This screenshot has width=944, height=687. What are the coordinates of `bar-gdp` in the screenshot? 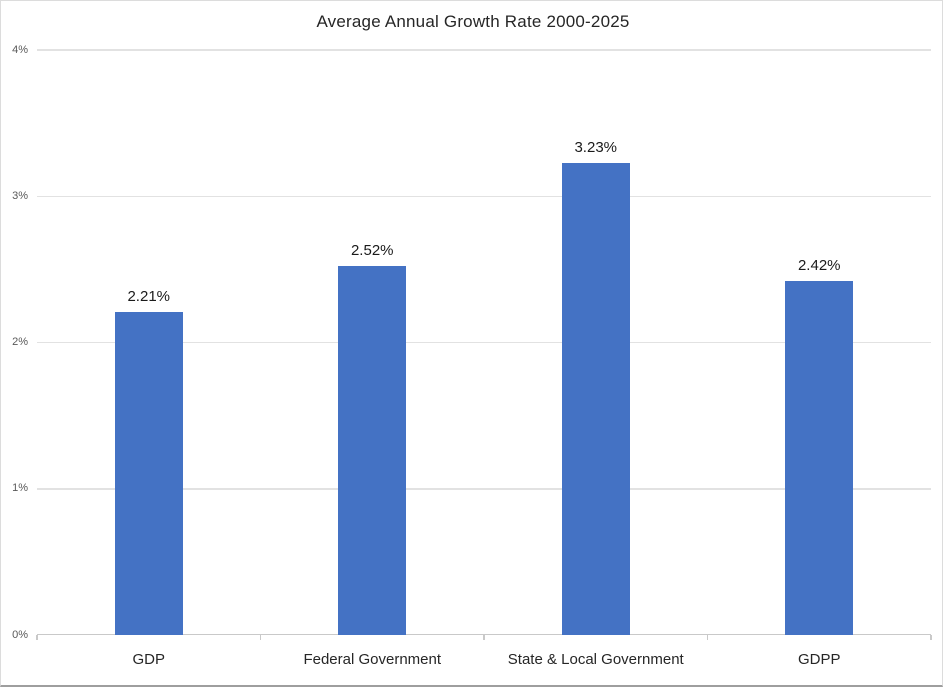 It's located at (148, 473).